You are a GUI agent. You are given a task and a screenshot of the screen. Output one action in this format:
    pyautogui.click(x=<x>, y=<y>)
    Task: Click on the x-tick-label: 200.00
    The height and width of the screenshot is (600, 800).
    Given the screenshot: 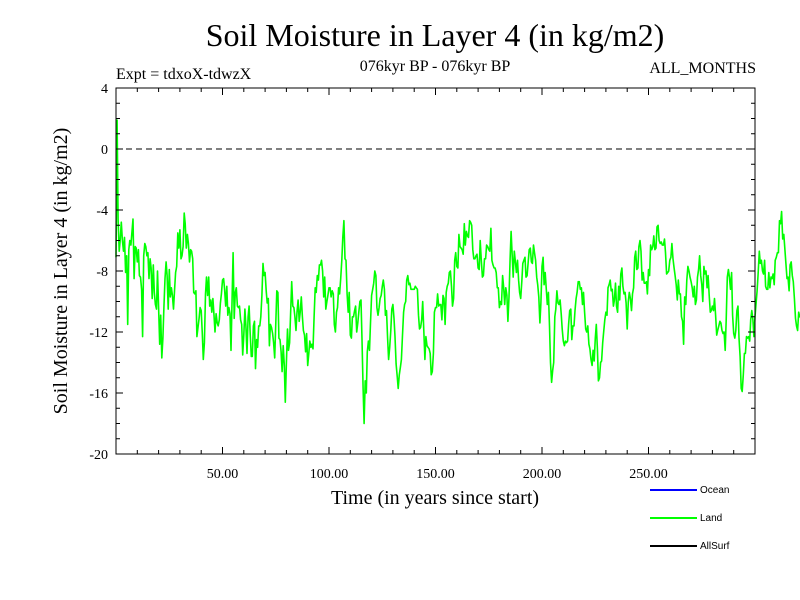 What is the action you would take?
    pyautogui.click(x=542, y=474)
    